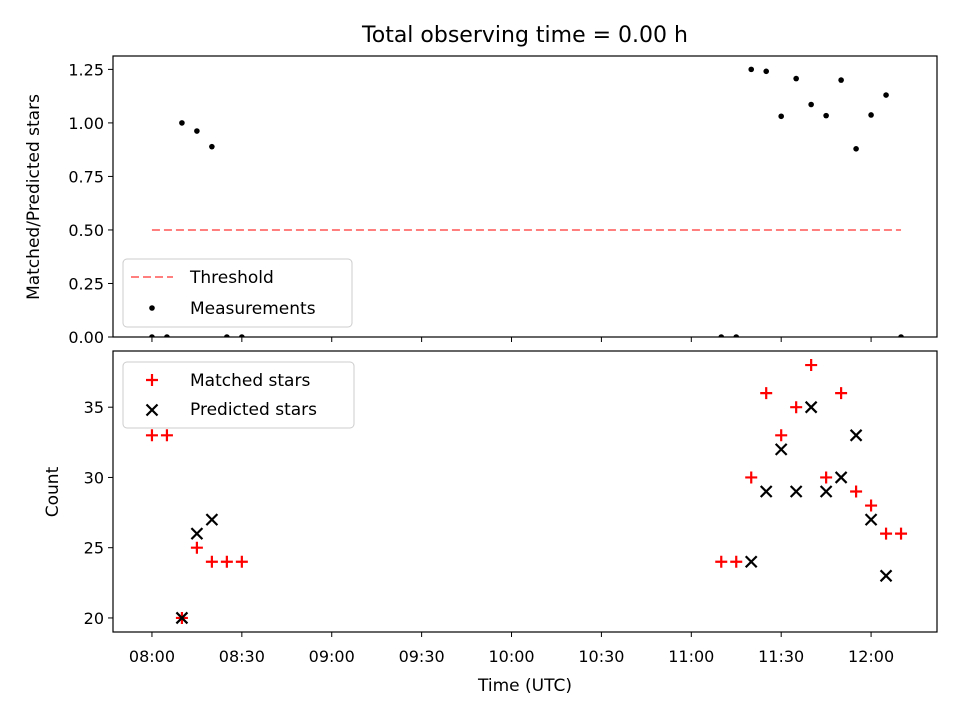  Describe the element at coordinates (152, 308) in the screenshot. I see `legend-measurements-swatch` at that location.